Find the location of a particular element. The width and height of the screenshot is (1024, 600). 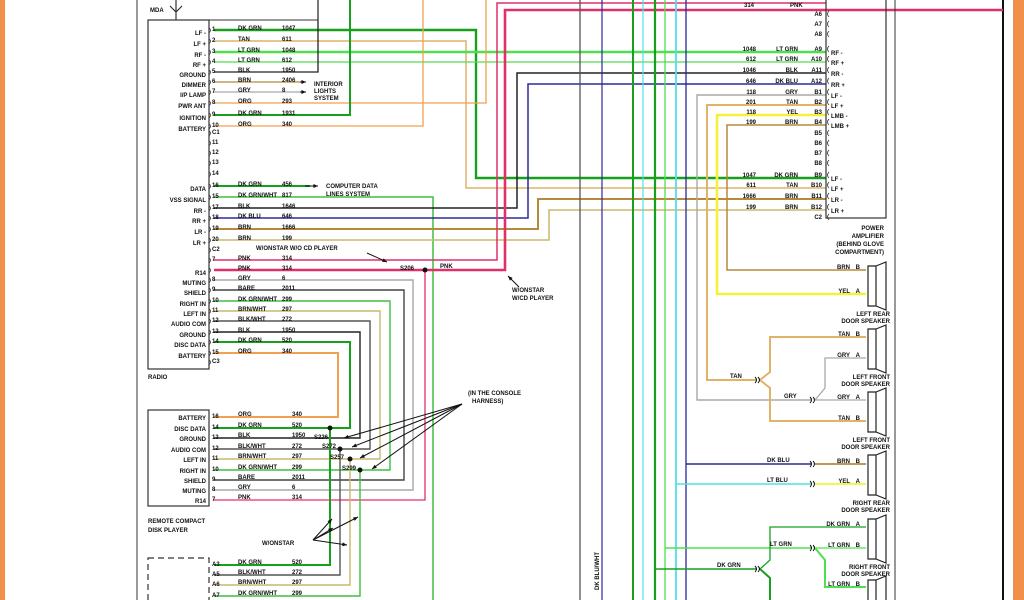

amplifier-label: (BEHIND GLOVE is located at coordinates (860, 245).